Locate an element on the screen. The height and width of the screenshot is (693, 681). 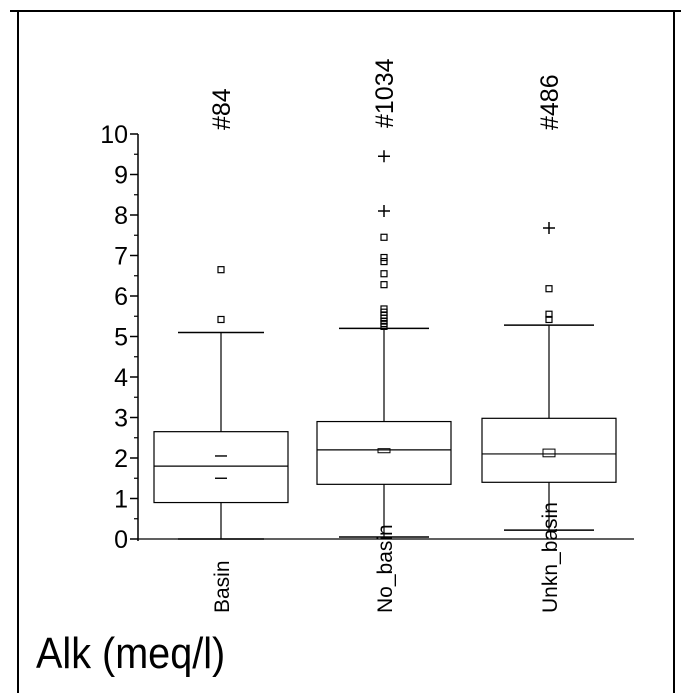
category-label: No_basin is located at coordinates (385, 568).